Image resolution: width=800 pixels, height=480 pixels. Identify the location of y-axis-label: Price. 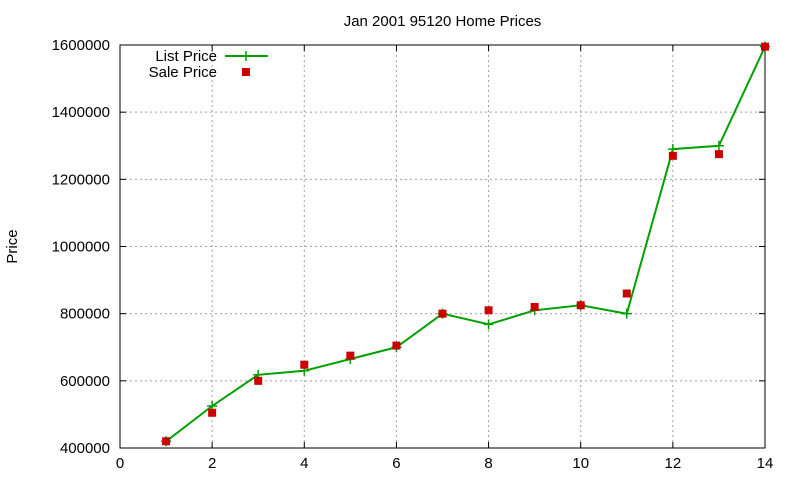
(12, 246).